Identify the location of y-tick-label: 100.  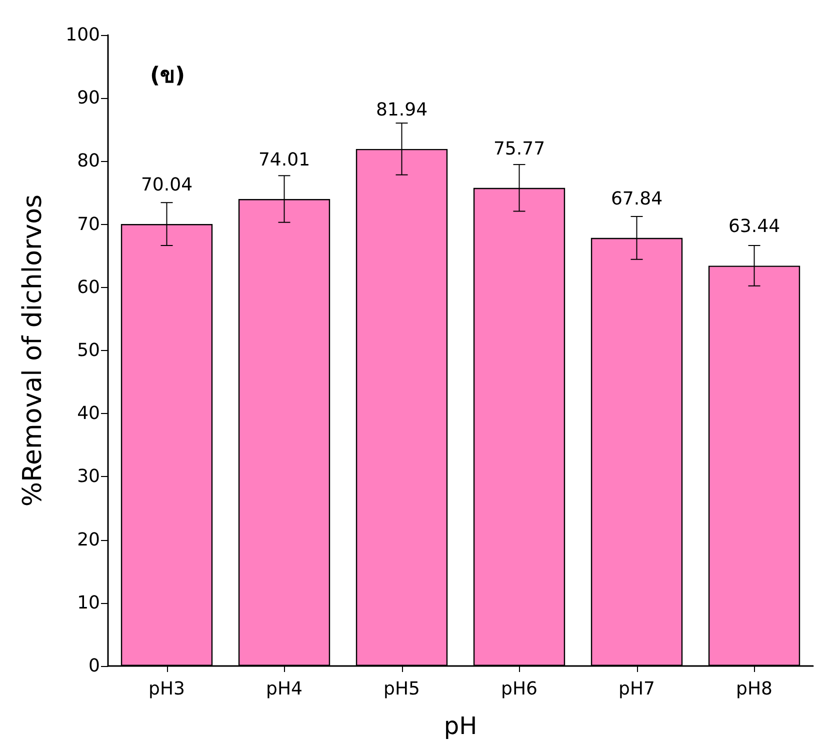
(83, 35).